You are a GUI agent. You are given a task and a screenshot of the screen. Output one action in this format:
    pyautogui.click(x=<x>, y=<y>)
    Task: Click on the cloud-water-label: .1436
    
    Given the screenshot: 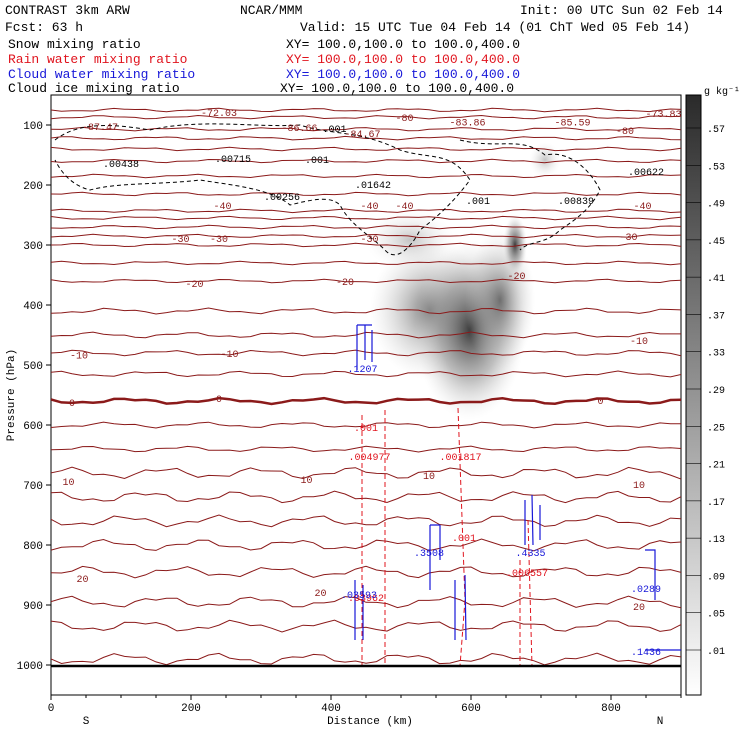 What is the action you would take?
    pyautogui.click(x=646, y=653)
    